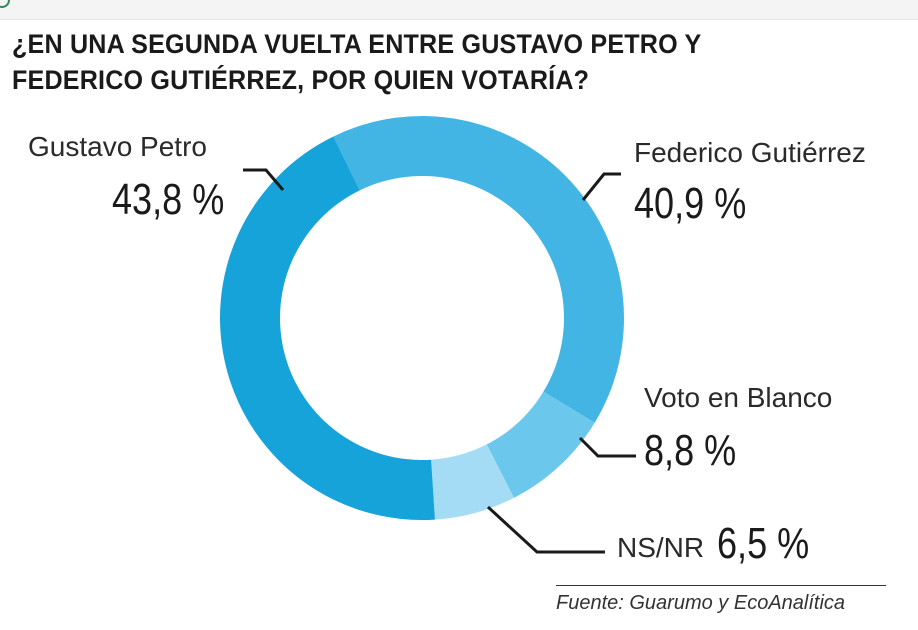  I want to click on value-federico-gutierrez: 40,9 %, so click(690, 203).